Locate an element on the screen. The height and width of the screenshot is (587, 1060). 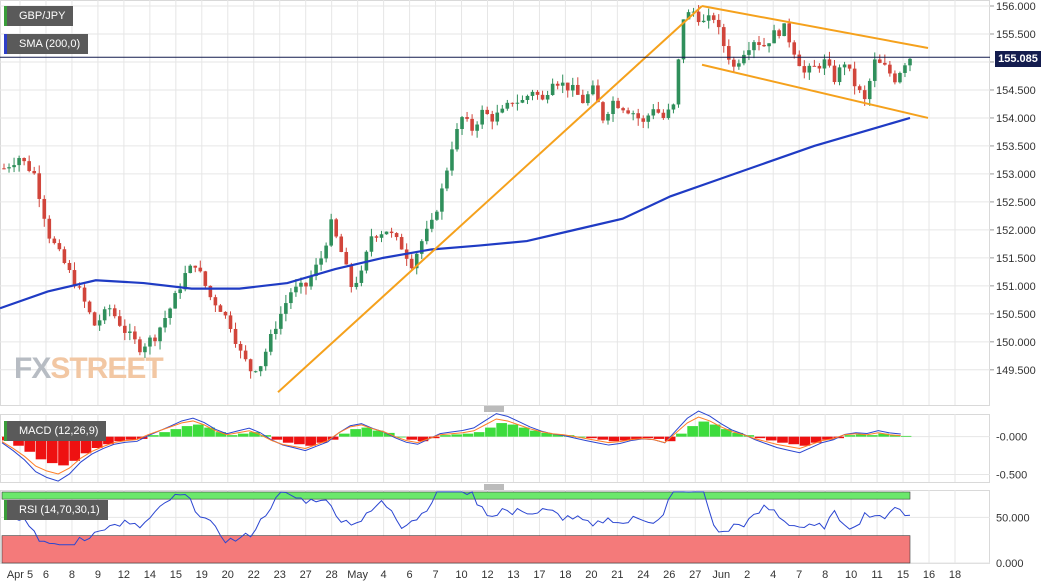
y-tick-label: 149.500 is located at coordinates (1016, 371).